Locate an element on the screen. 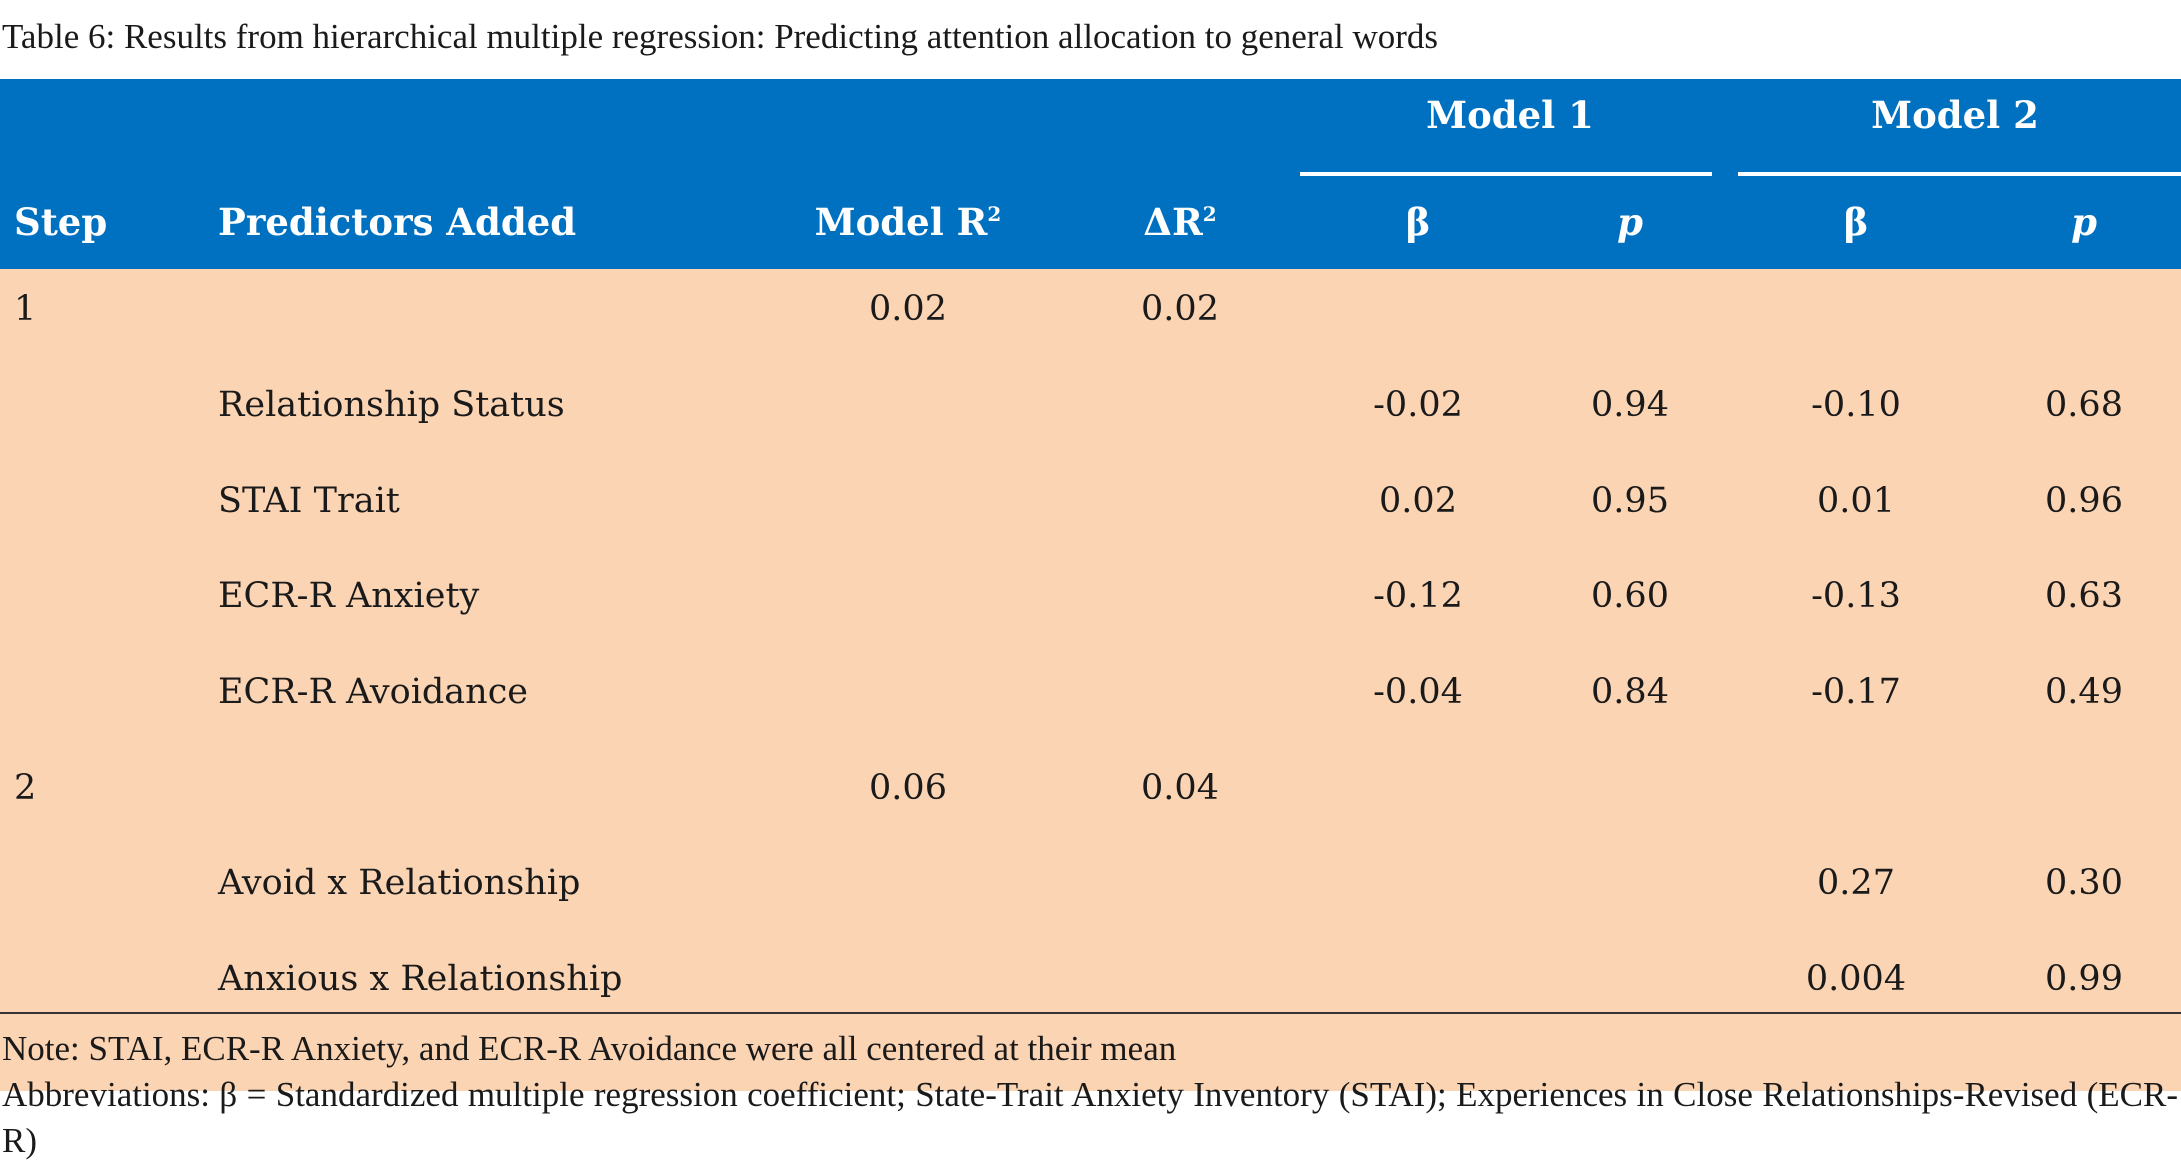 This screenshot has width=2181, height=1176. cell-m2-beta: 0.27 is located at coordinates (1856, 883).